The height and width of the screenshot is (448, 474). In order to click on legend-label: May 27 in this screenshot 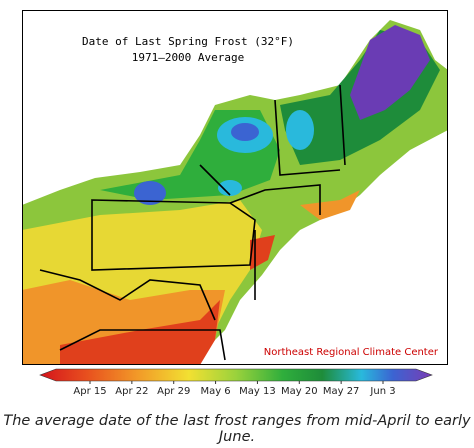, I will do `click(341, 391)`.